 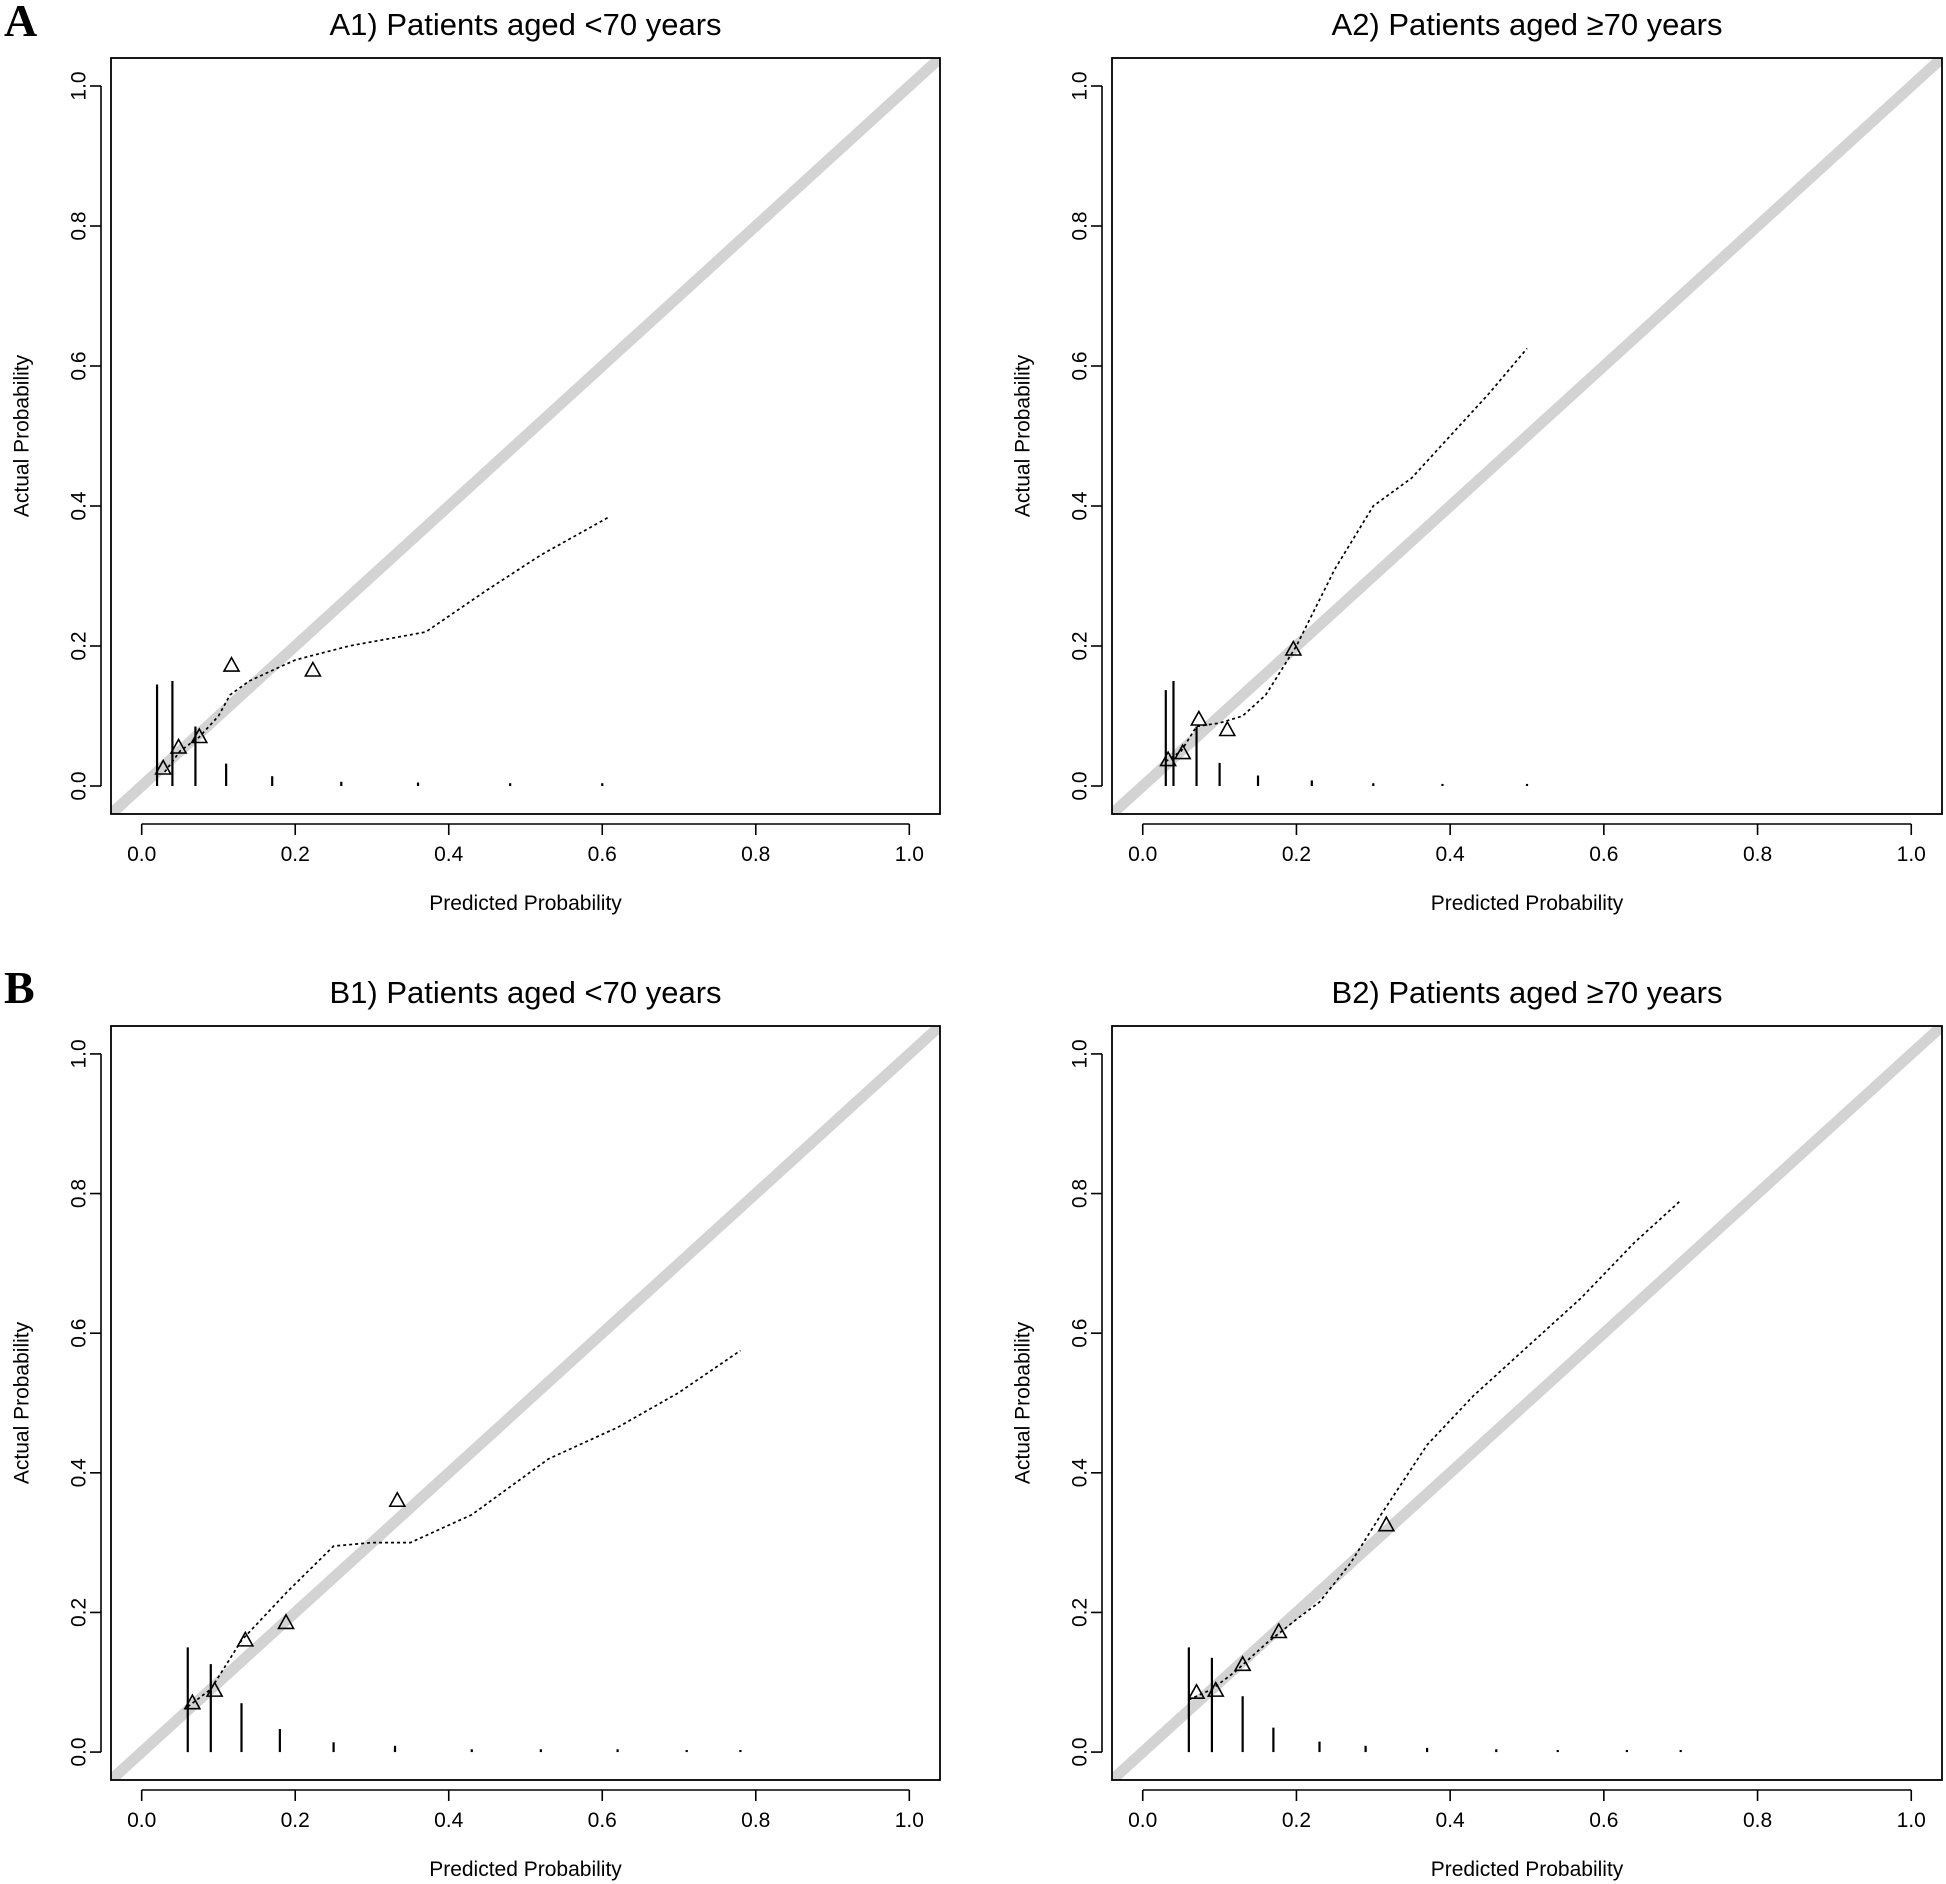 I want to click on x-axis-label-a1: Predicted Probability, so click(x=525, y=903).